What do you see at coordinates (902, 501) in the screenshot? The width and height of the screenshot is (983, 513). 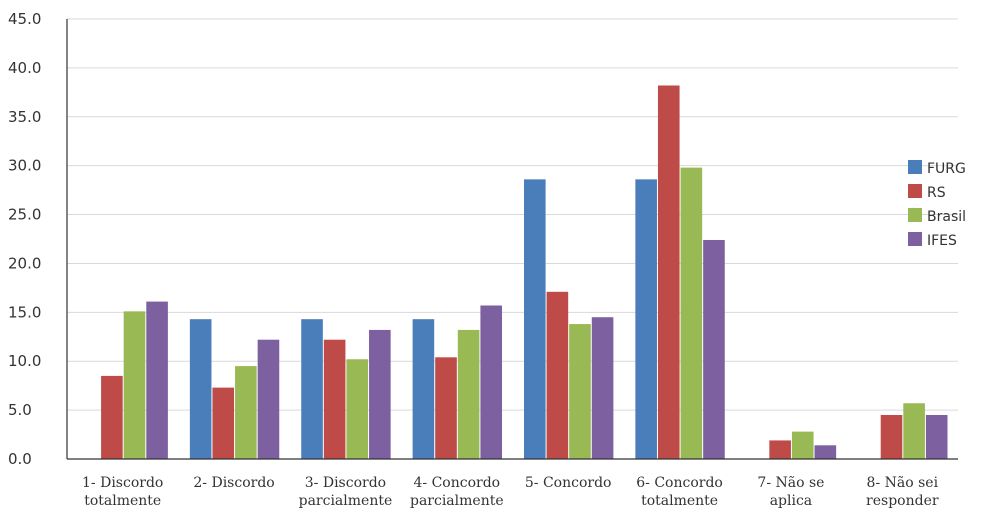 I see `x-tick-label: responder` at bounding box center [902, 501].